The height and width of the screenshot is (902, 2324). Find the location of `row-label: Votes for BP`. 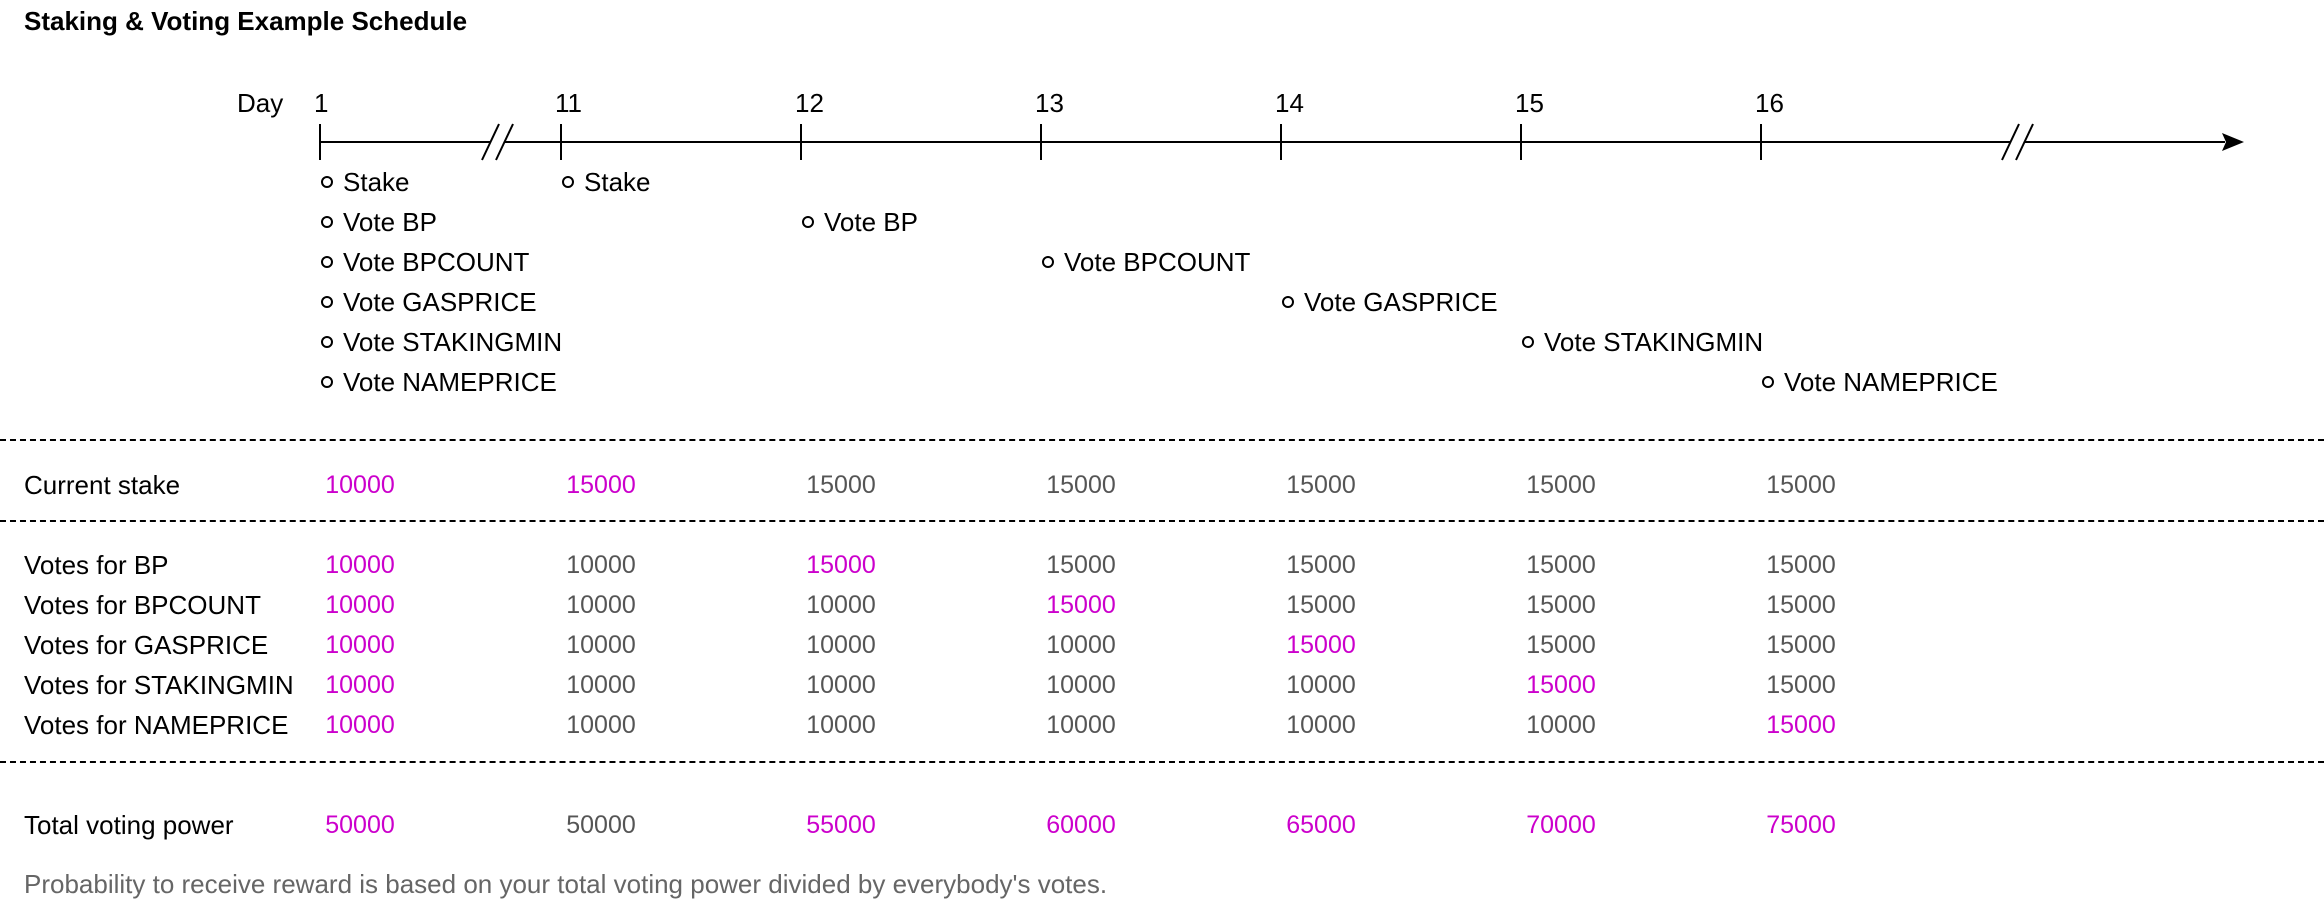

row-label: Votes for BP is located at coordinates (96, 565).